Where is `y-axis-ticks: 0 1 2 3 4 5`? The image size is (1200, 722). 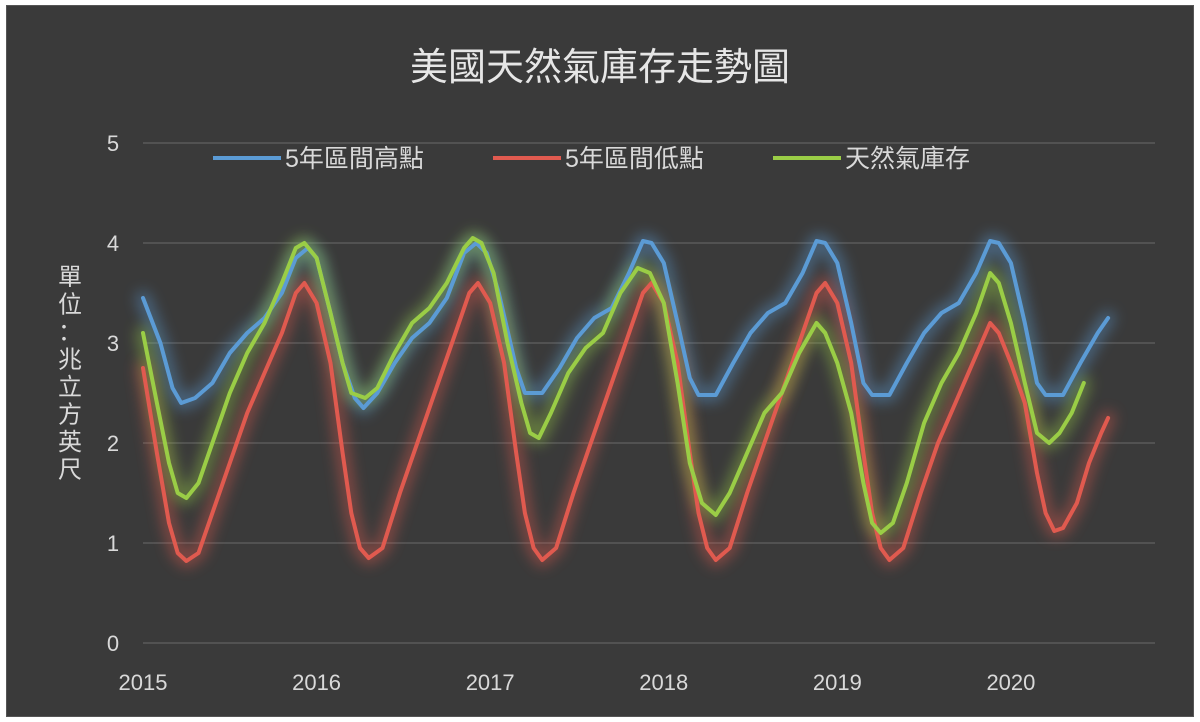
y-axis-ticks: 0 1 2 3 4 5 is located at coordinates (113, 393).